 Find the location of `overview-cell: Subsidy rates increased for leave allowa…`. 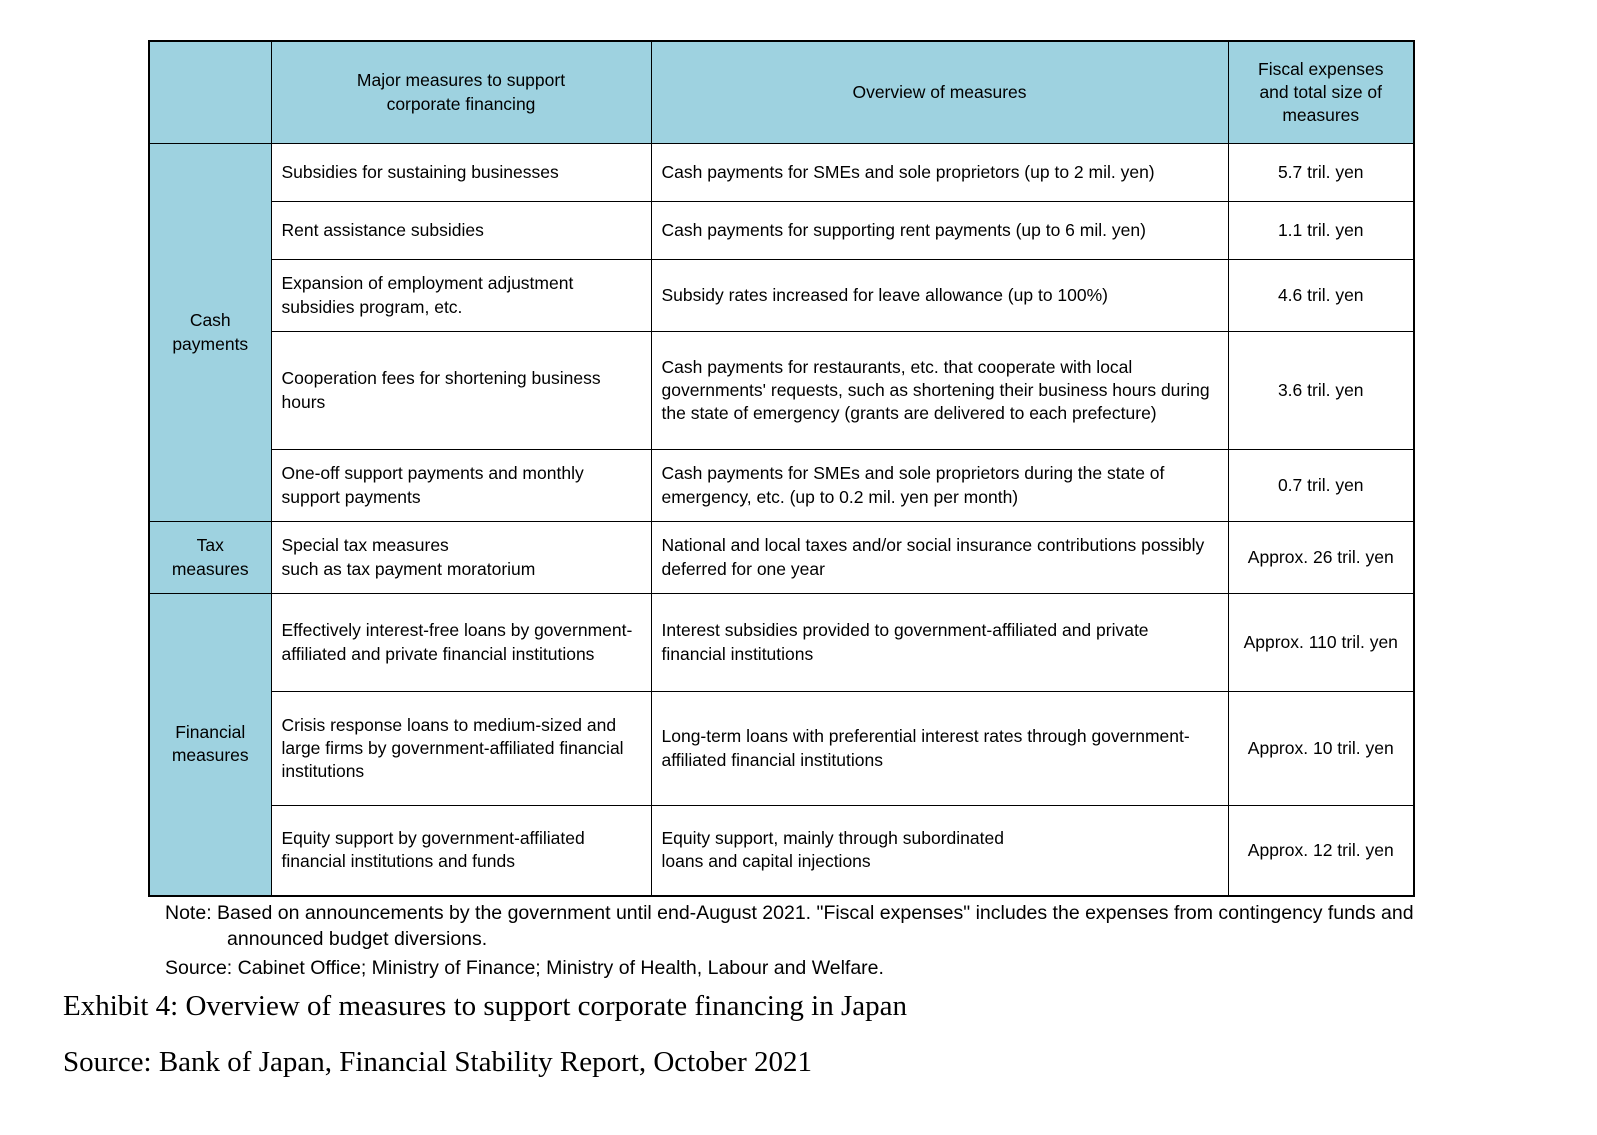

overview-cell: Subsidy rates increased for leave allowa… is located at coordinates (939, 295).